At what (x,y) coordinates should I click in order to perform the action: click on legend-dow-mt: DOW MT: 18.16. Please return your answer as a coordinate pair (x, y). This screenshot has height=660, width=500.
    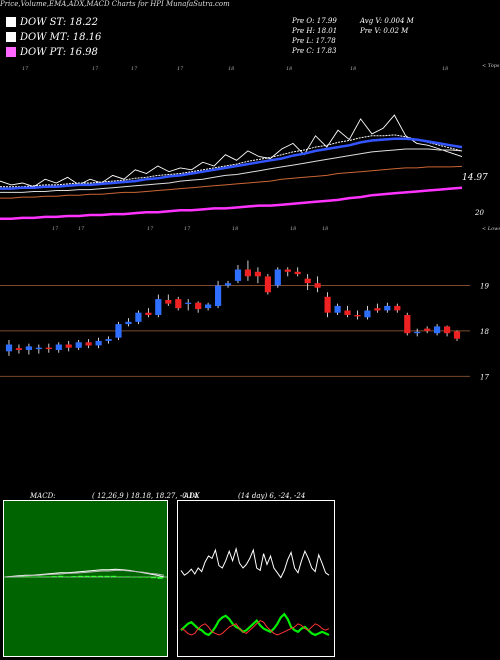
    Looking at the image, I should click on (53, 37).